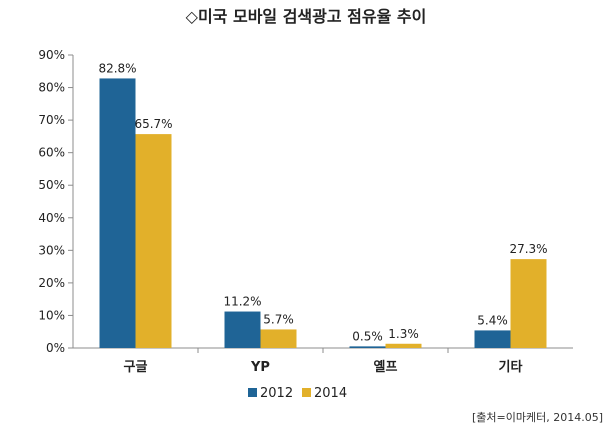  I want to click on data-label: 11.2%, so click(242, 302).